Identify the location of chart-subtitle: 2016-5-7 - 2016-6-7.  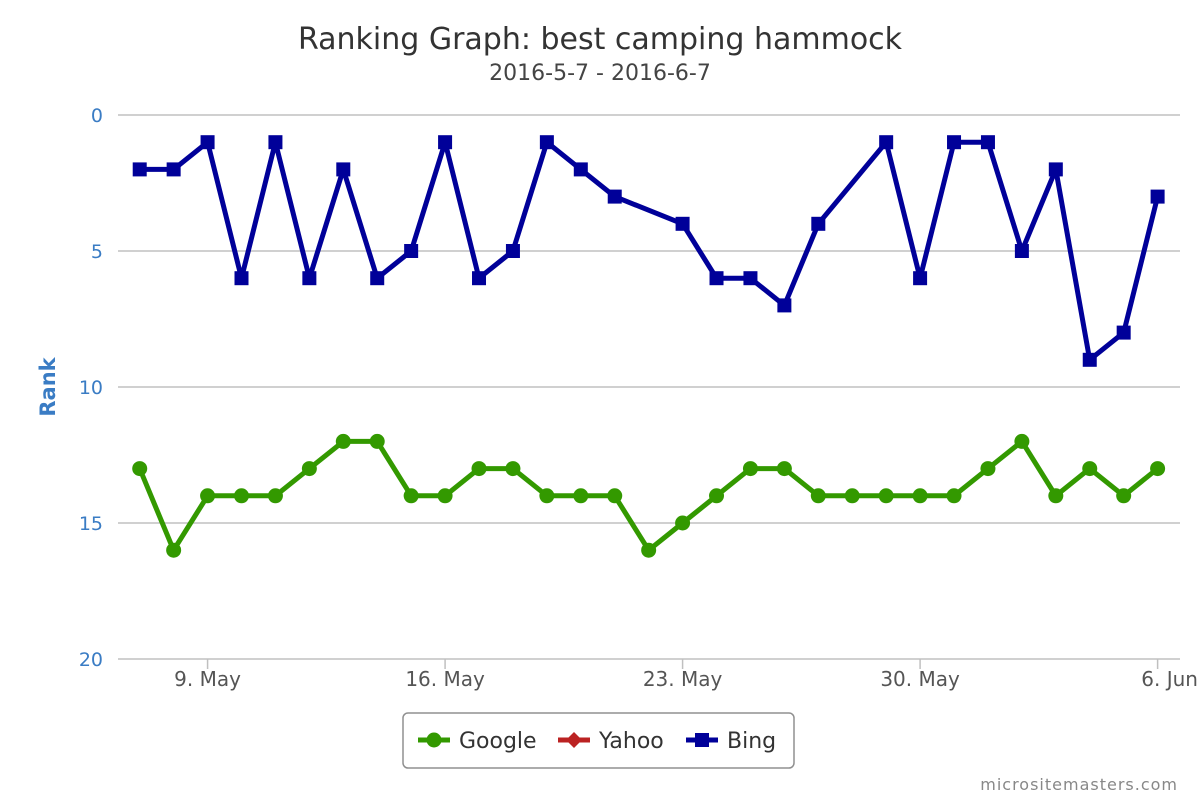
(600, 73).